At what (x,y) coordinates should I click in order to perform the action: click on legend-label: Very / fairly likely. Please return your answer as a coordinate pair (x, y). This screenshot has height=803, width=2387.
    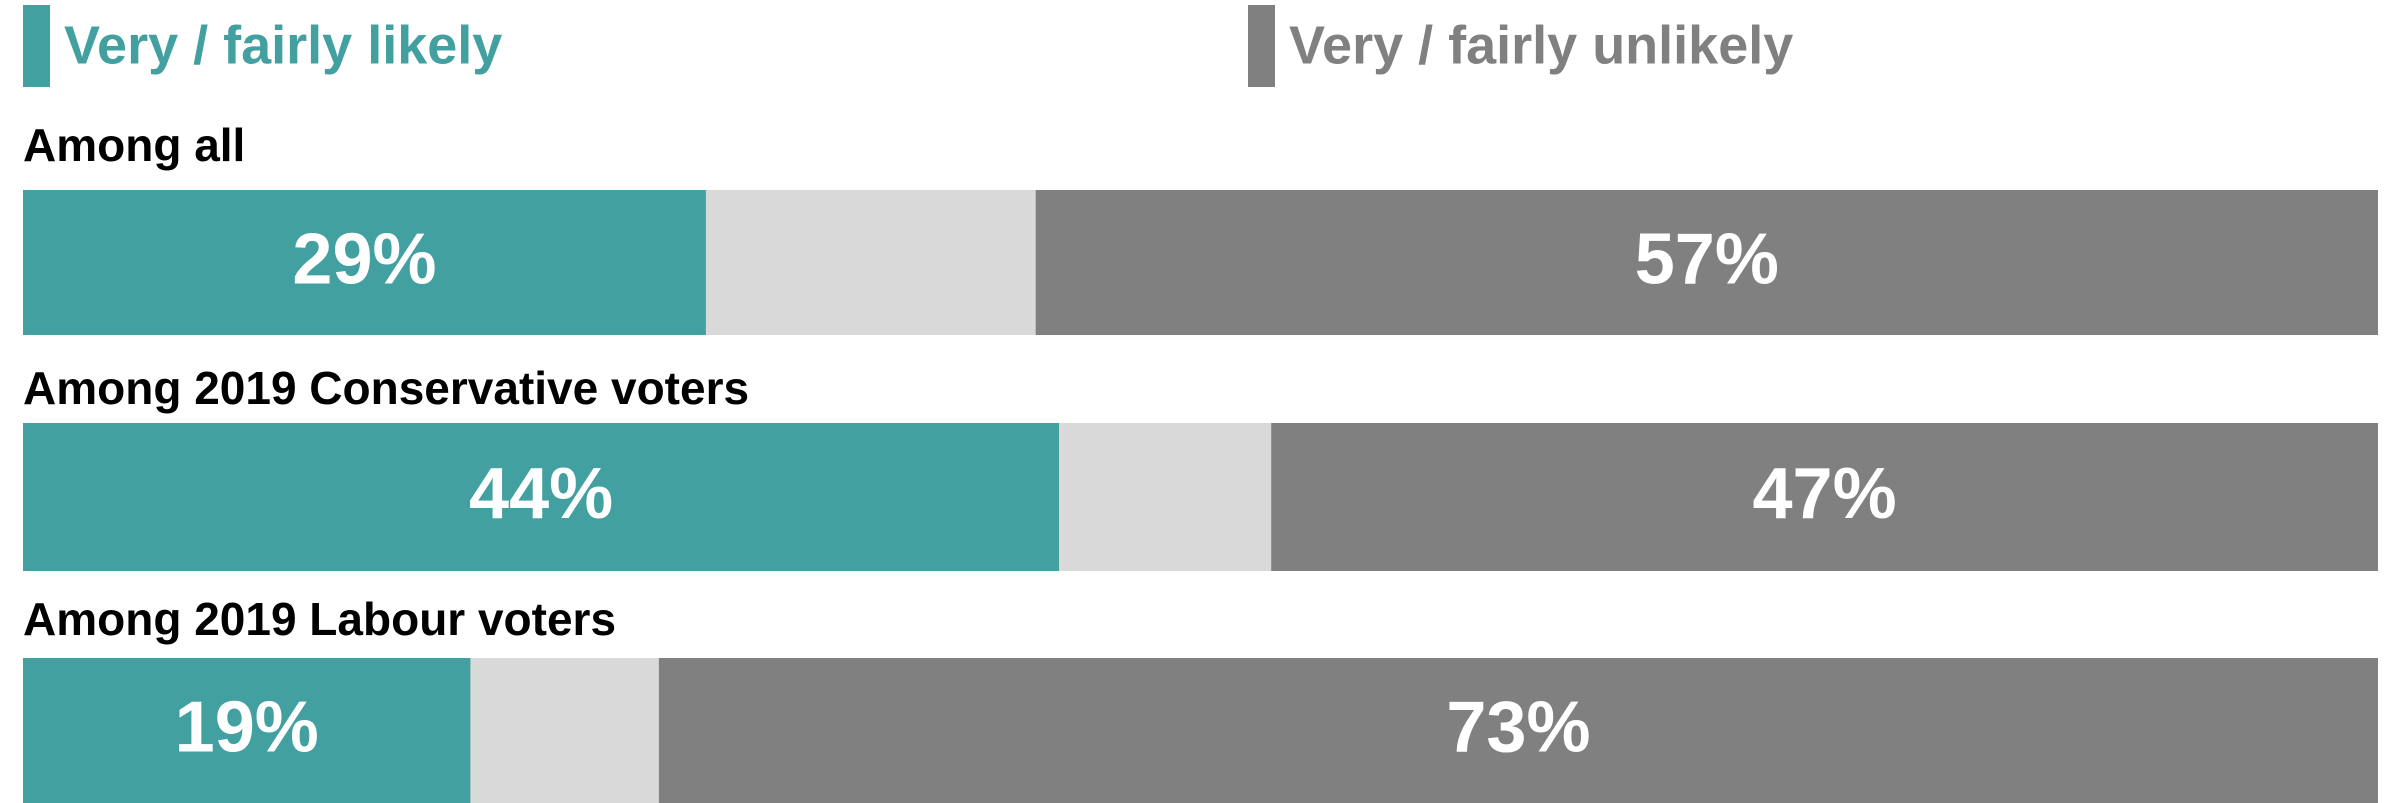
    Looking at the image, I should click on (283, 45).